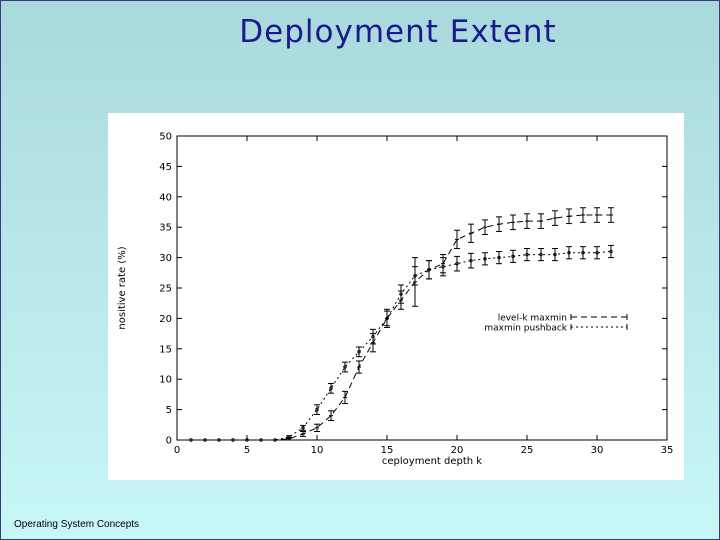 The height and width of the screenshot is (540, 720). I want to click on y-tick-label: 30, so click(165, 258).